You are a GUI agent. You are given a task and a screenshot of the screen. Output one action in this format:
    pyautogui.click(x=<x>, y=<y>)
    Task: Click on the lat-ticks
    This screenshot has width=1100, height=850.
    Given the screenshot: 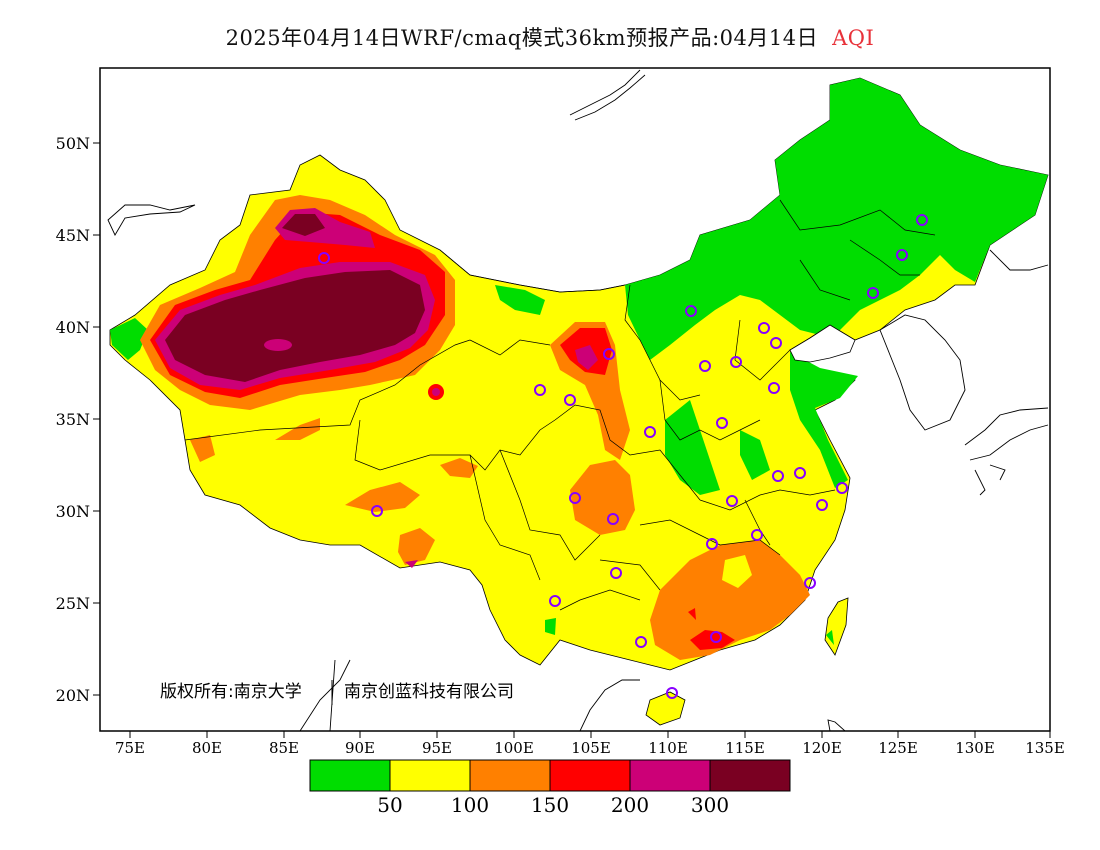 What is the action you would take?
    pyautogui.click(x=96, y=419)
    